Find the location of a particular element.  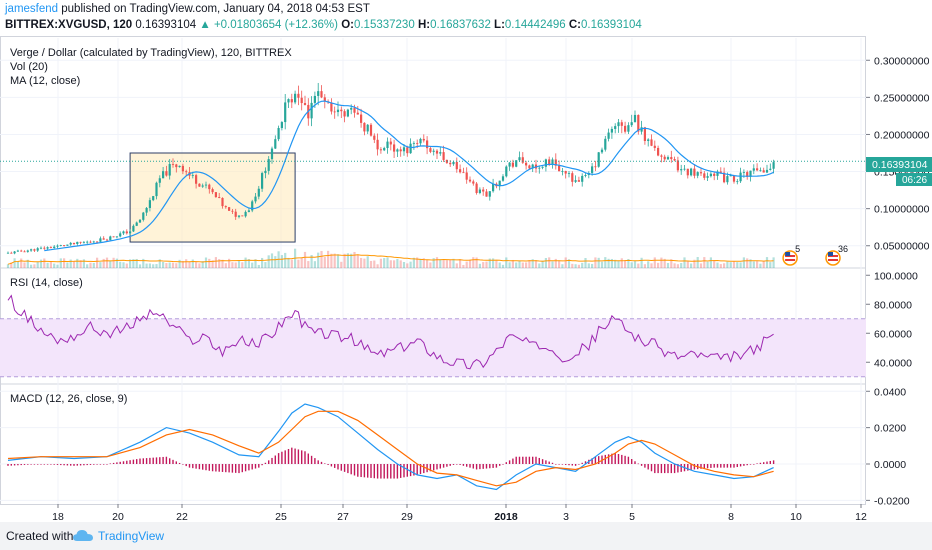

rsi-axis: 100.0000 80.0000 60.0000 40.0000 is located at coordinates (892, 319).